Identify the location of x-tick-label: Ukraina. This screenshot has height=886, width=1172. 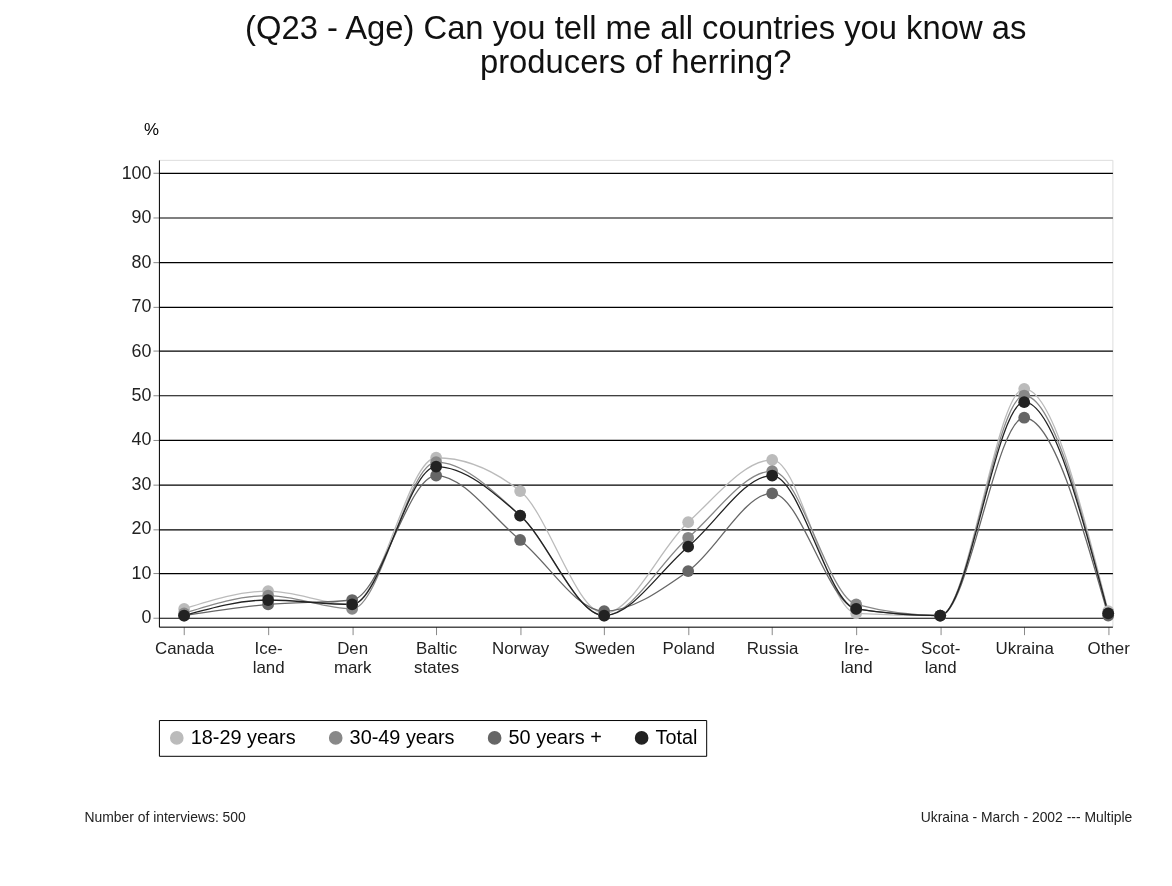
(1025, 648).